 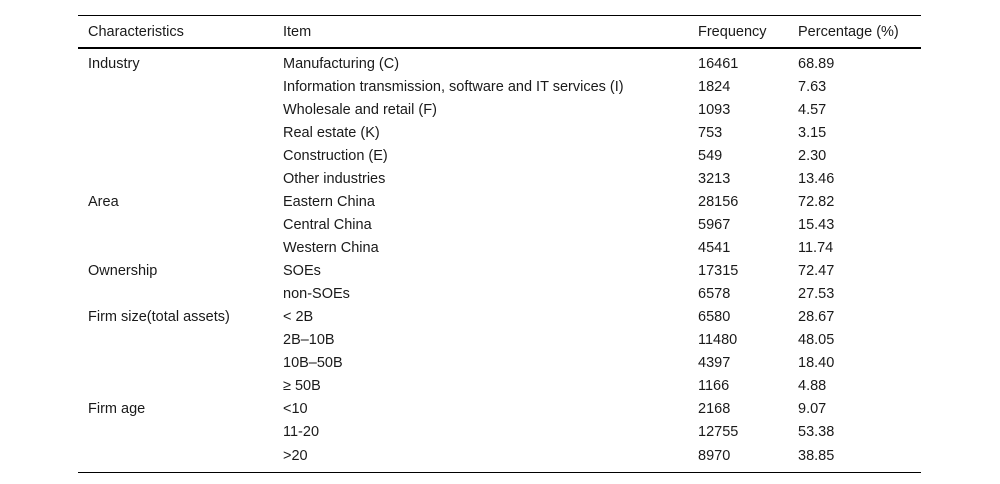 I want to click on cell-item: 10B–50B, so click(x=313, y=362).